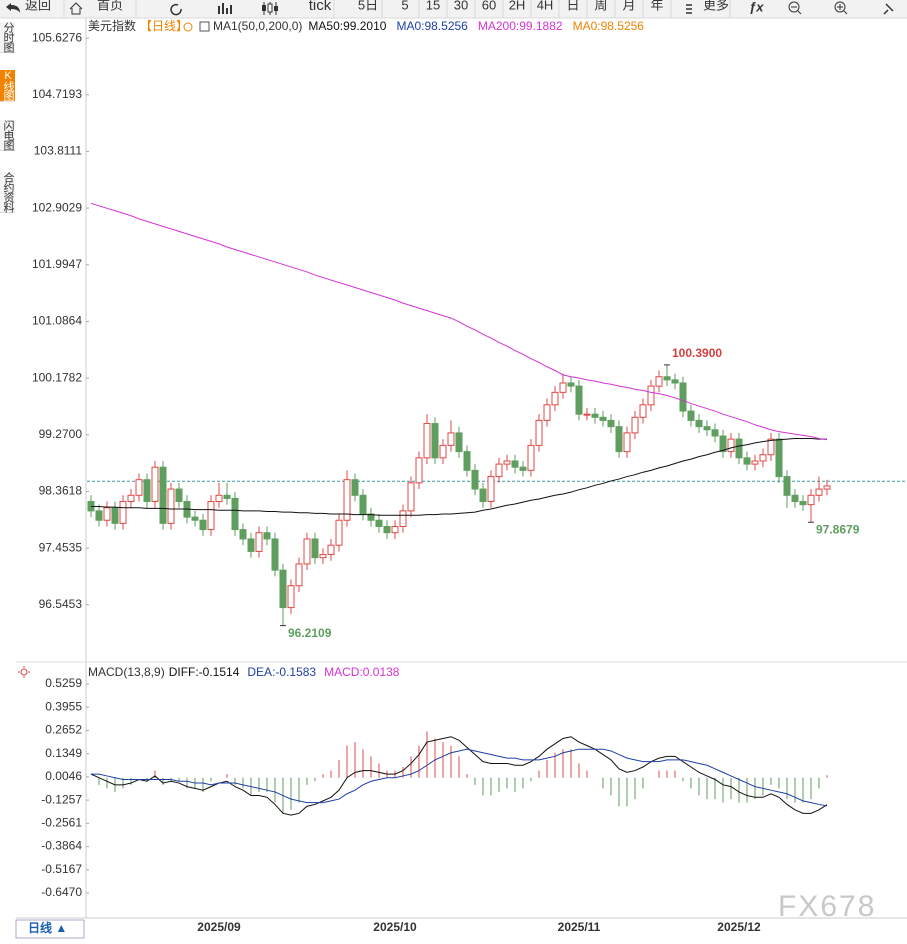  Describe the element at coordinates (7, 192) in the screenshot. I see `sidebar-tab: 合约资料` at that location.